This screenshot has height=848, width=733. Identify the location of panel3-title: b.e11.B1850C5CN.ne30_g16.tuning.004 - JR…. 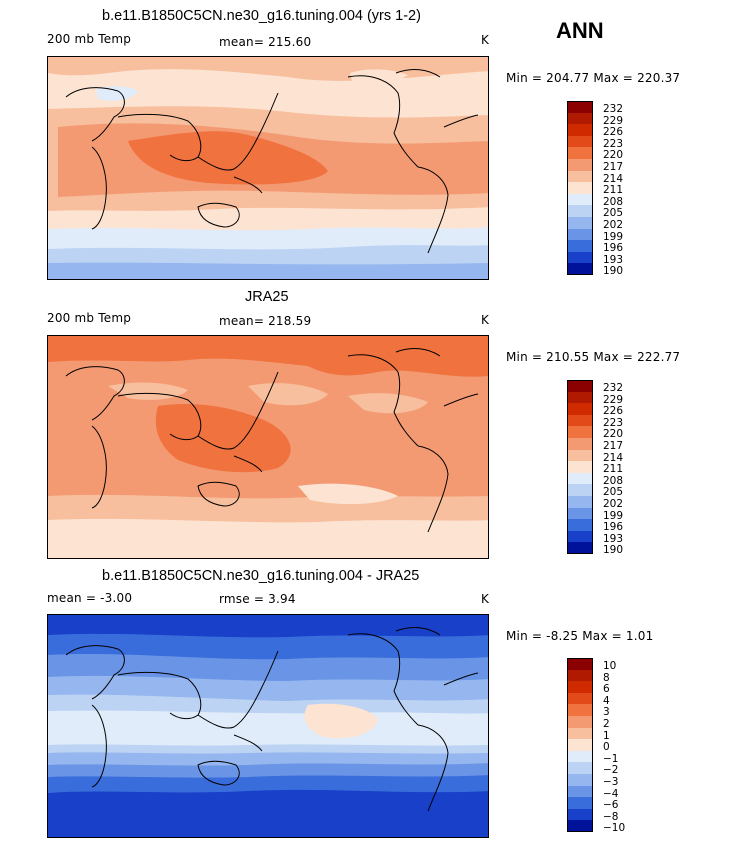
(261, 576).